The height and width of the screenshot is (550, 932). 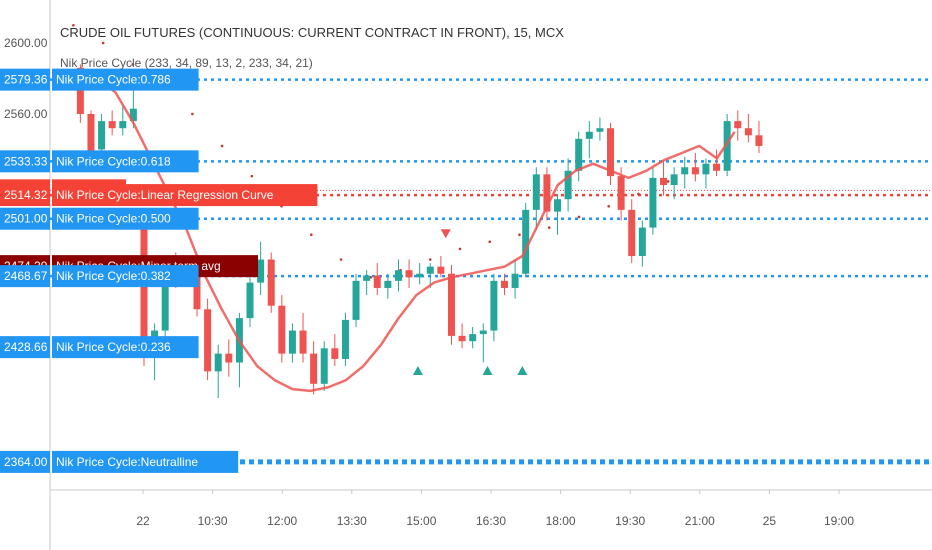 I want to click on sell-marker-icon, so click(x=445, y=234).